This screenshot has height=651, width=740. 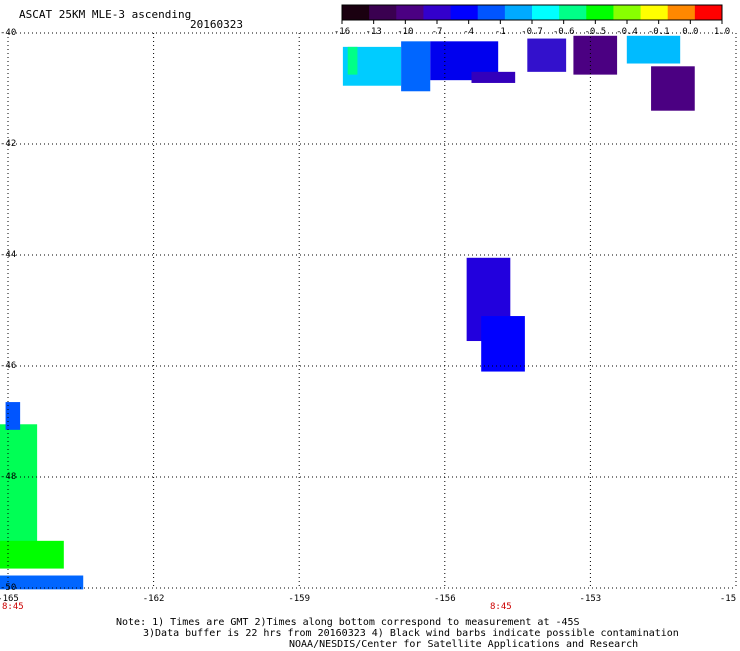 I want to click on y-tick-label: -44, so click(x=8, y=255).